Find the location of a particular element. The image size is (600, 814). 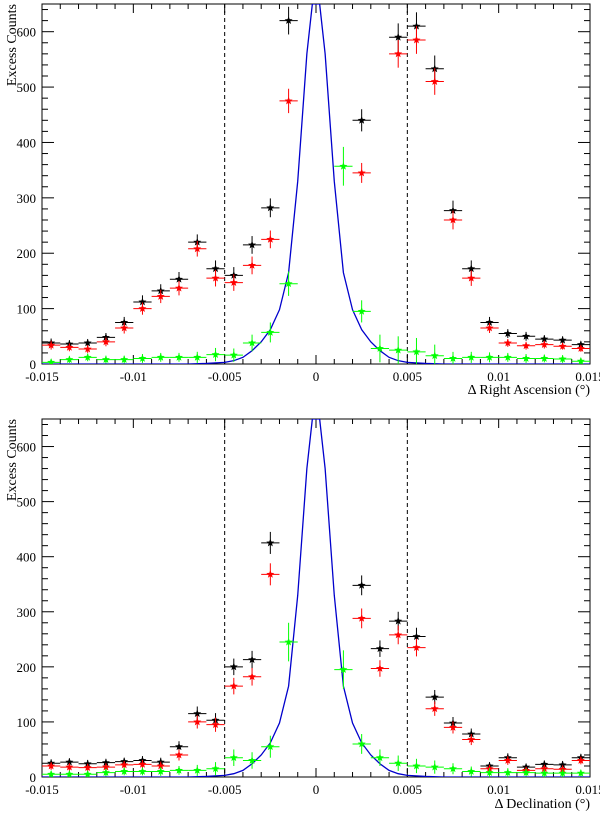

x-tick-label: -0.015 is located at coordinates (42, 376).